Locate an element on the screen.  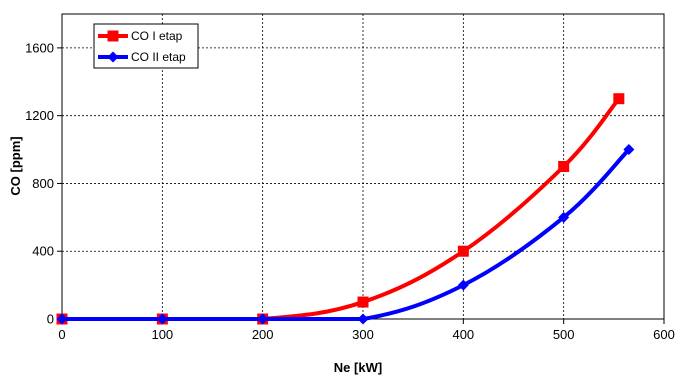
y-tick-label: 800 is located at coordinates (43, 183).